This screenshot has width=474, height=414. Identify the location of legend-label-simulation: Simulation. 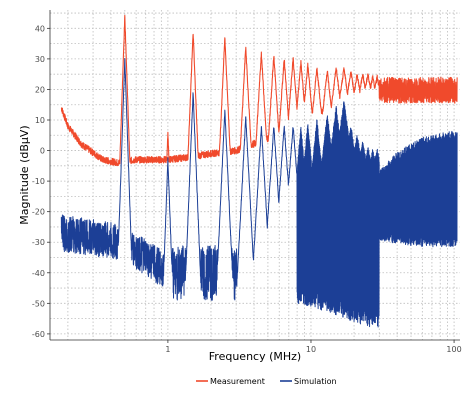
(315, 381).